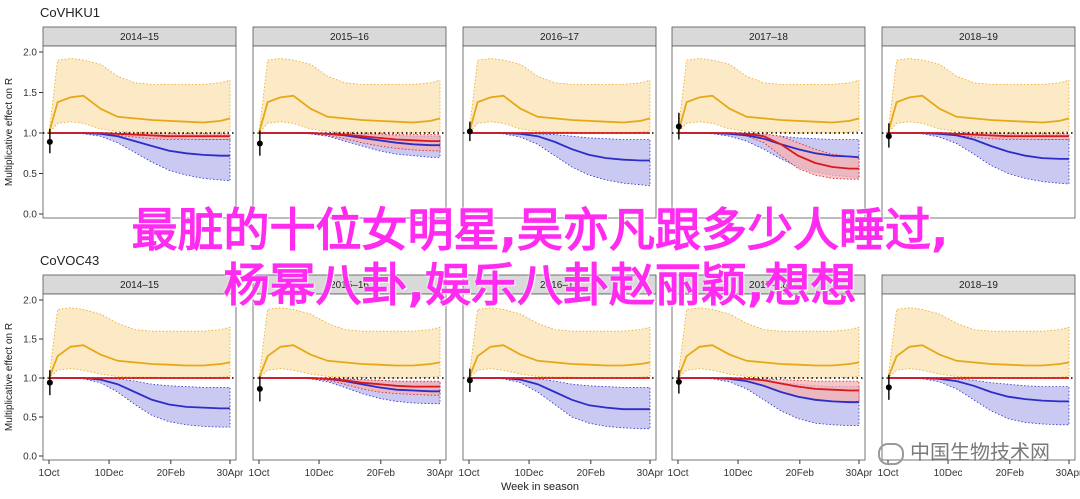 The width and height of the screenshot is (1080, 499). I want to click on panel-2018–19: 2018–19 1Oct 10Dec 20Feb 30Apr, so click(978, 376).